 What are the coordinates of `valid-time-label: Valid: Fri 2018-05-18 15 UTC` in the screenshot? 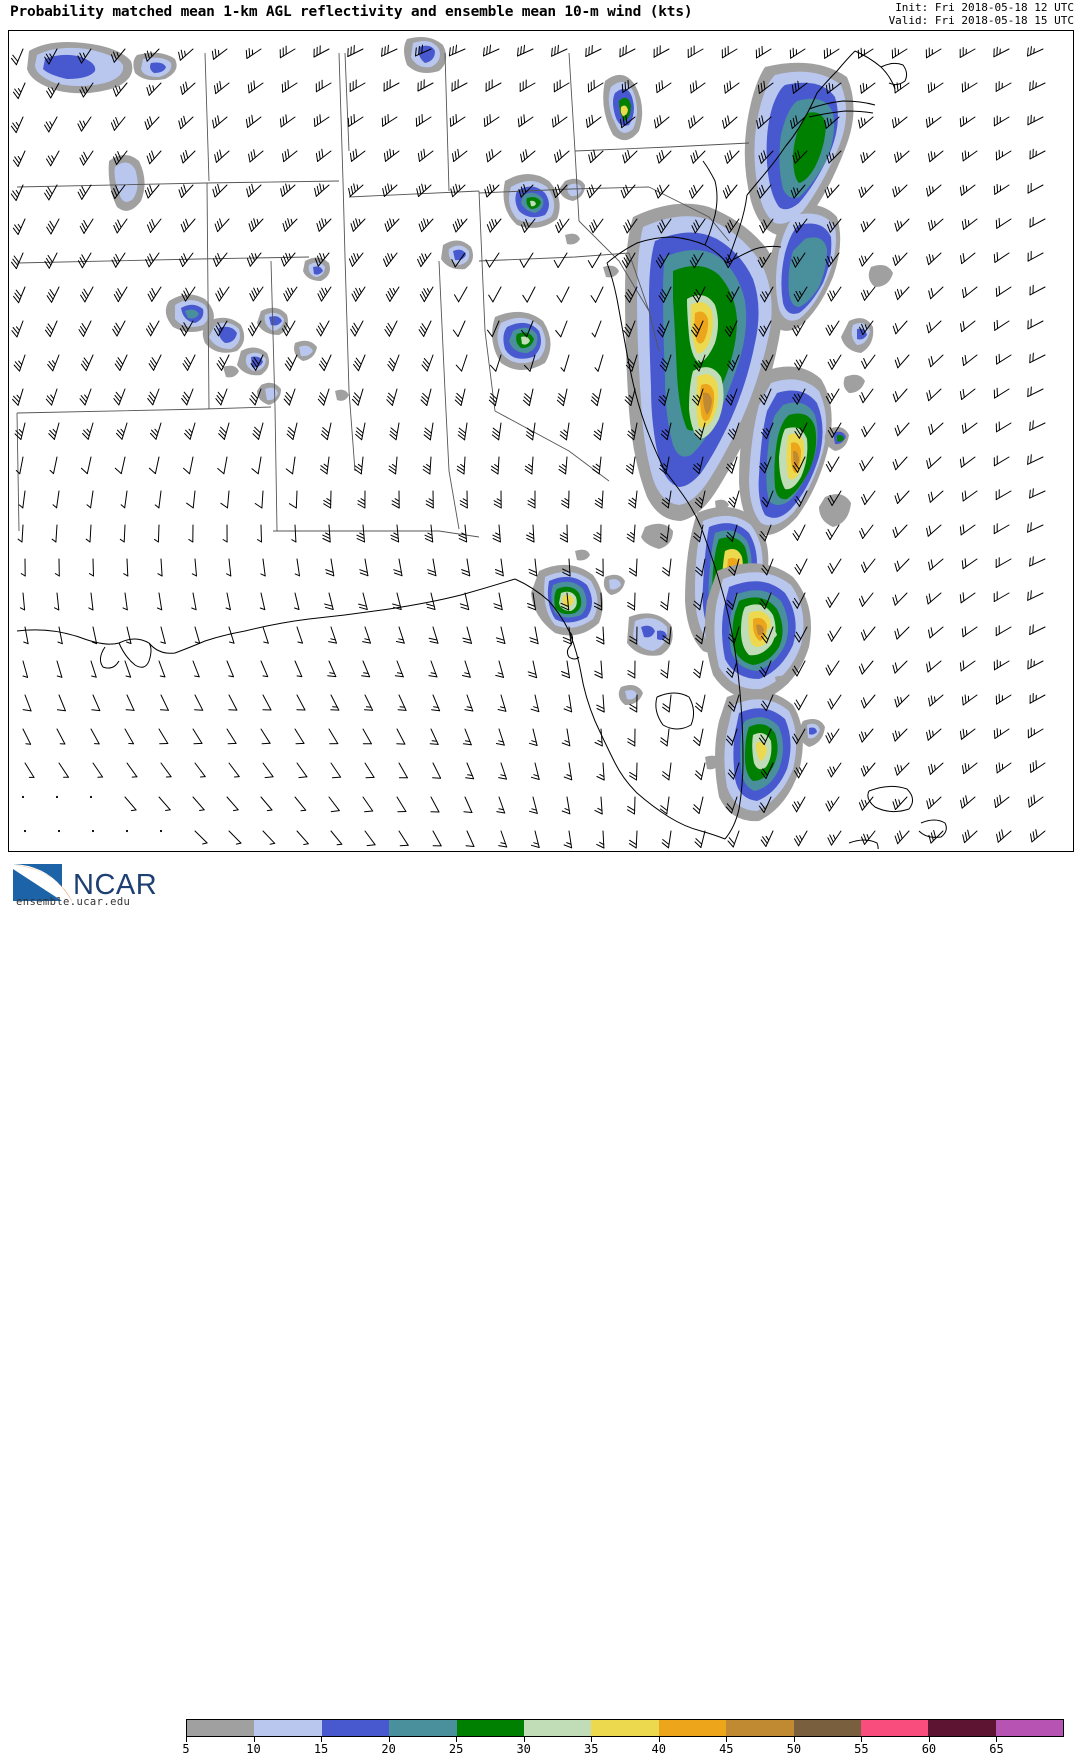 It's located at (981, 20).